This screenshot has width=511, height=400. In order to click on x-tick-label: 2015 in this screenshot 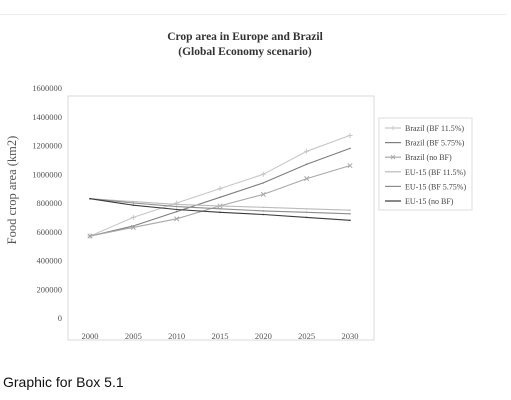, I will do `click(220, 336)`.